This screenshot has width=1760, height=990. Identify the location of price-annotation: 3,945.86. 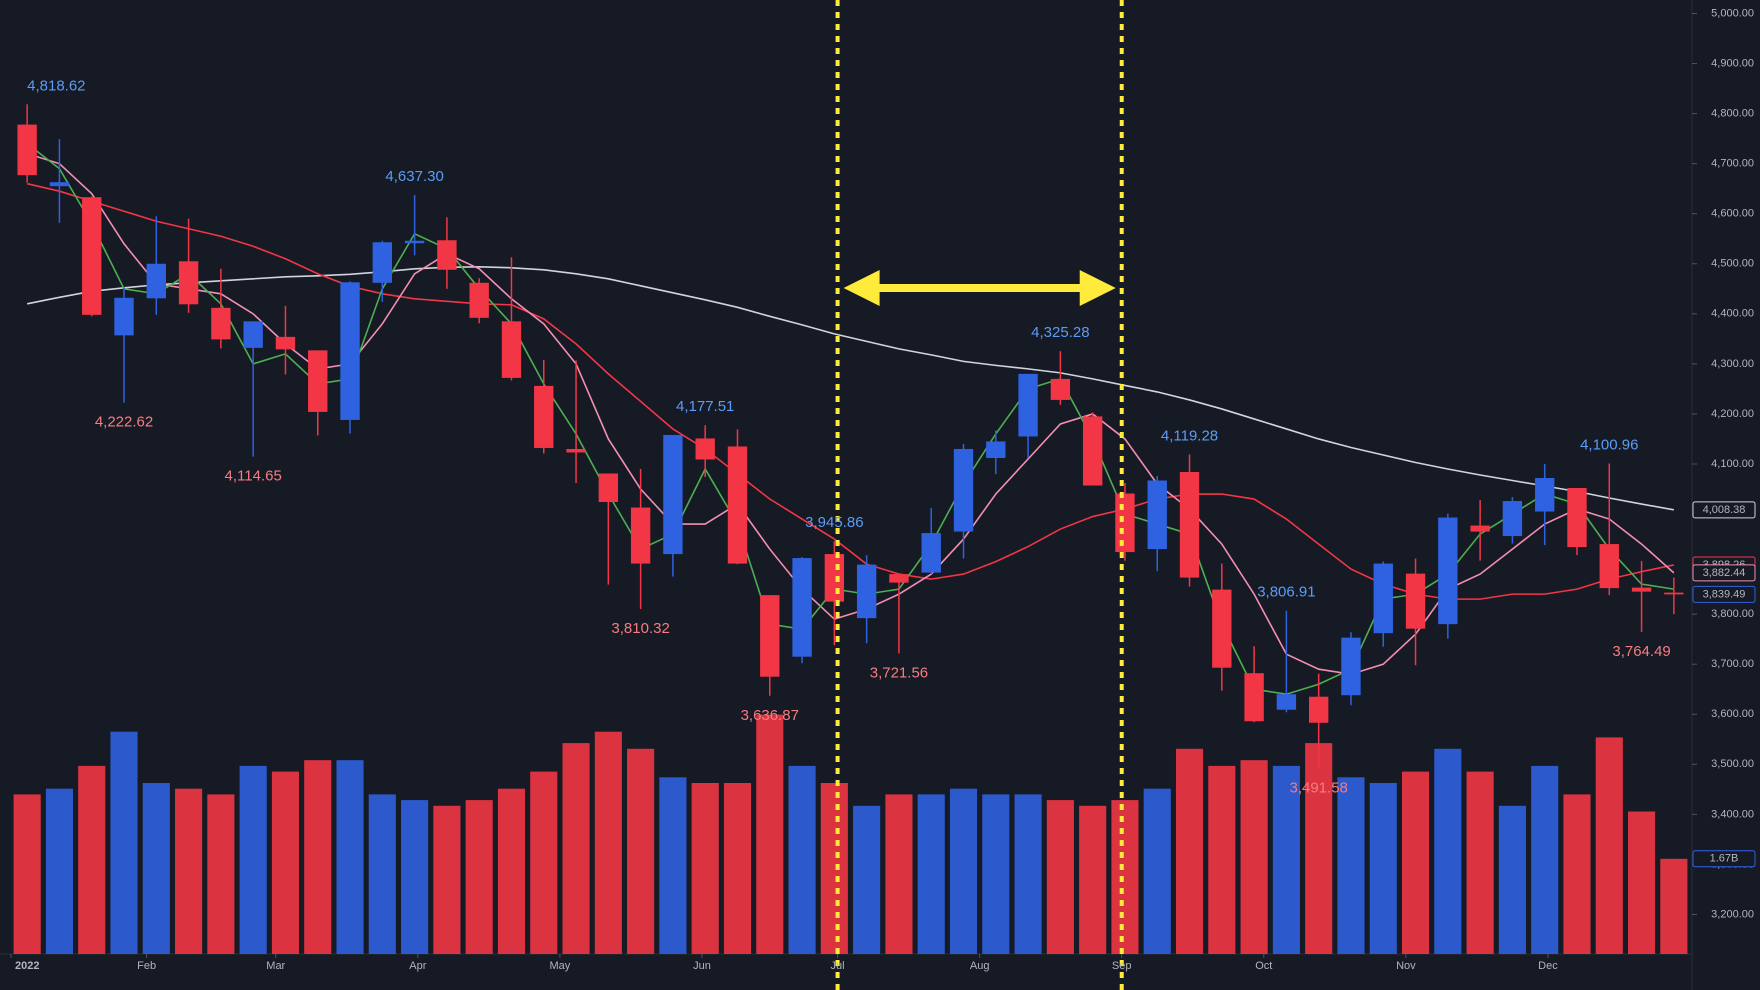
(834, 522).